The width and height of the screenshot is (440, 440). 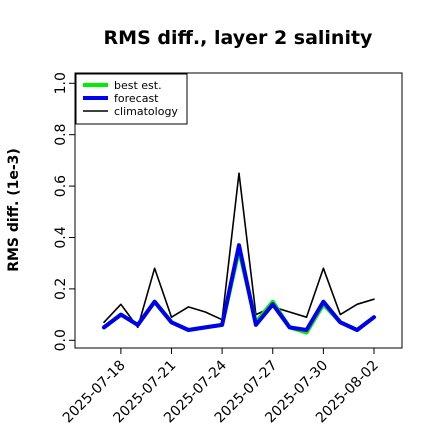 I want to click on y-tick-label: 0.2, so click(x=61, y=289).